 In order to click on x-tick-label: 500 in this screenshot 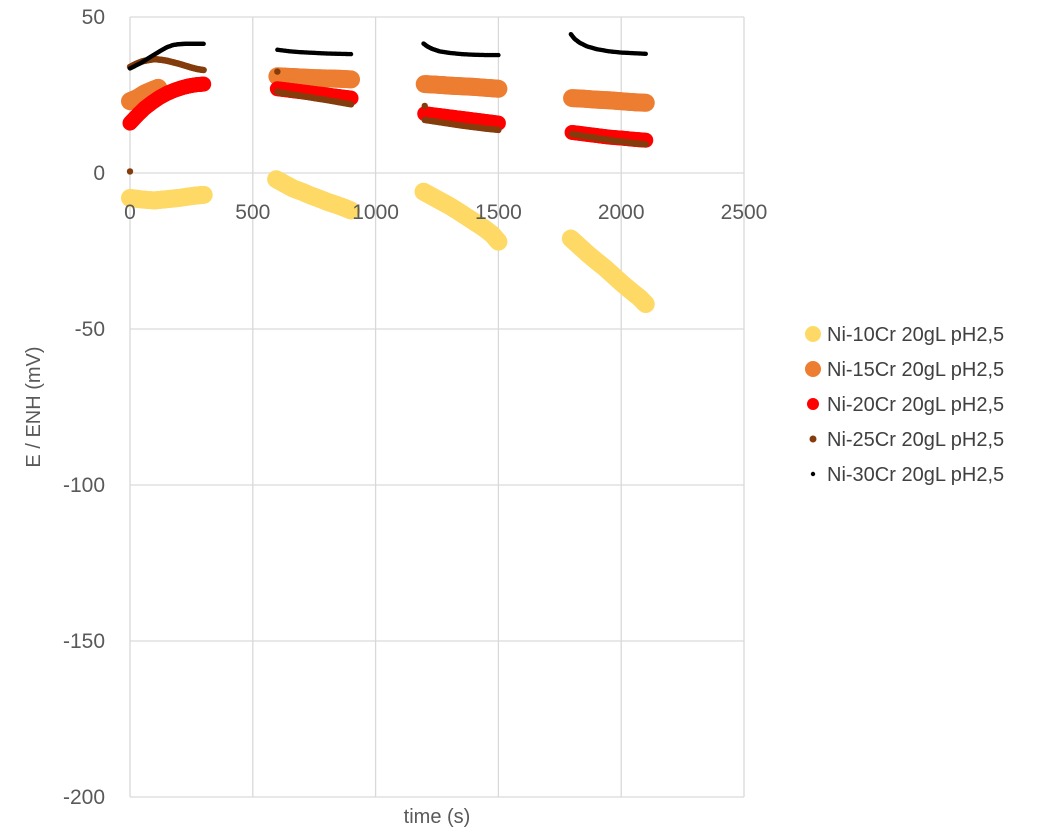, I will do `click(252, 212)`.